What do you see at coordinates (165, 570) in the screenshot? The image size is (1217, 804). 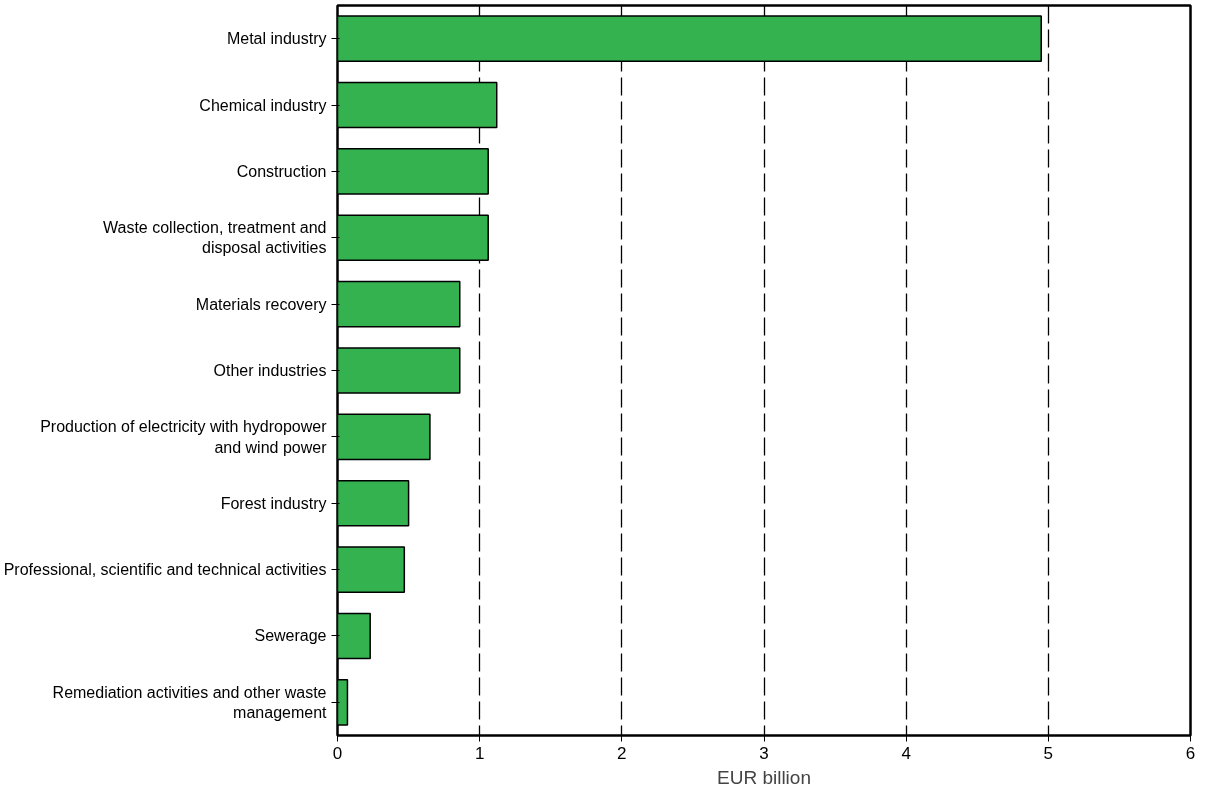 I see `y-tick-label: Professional, scientific and technical activities` at bounding box center [165, 570].